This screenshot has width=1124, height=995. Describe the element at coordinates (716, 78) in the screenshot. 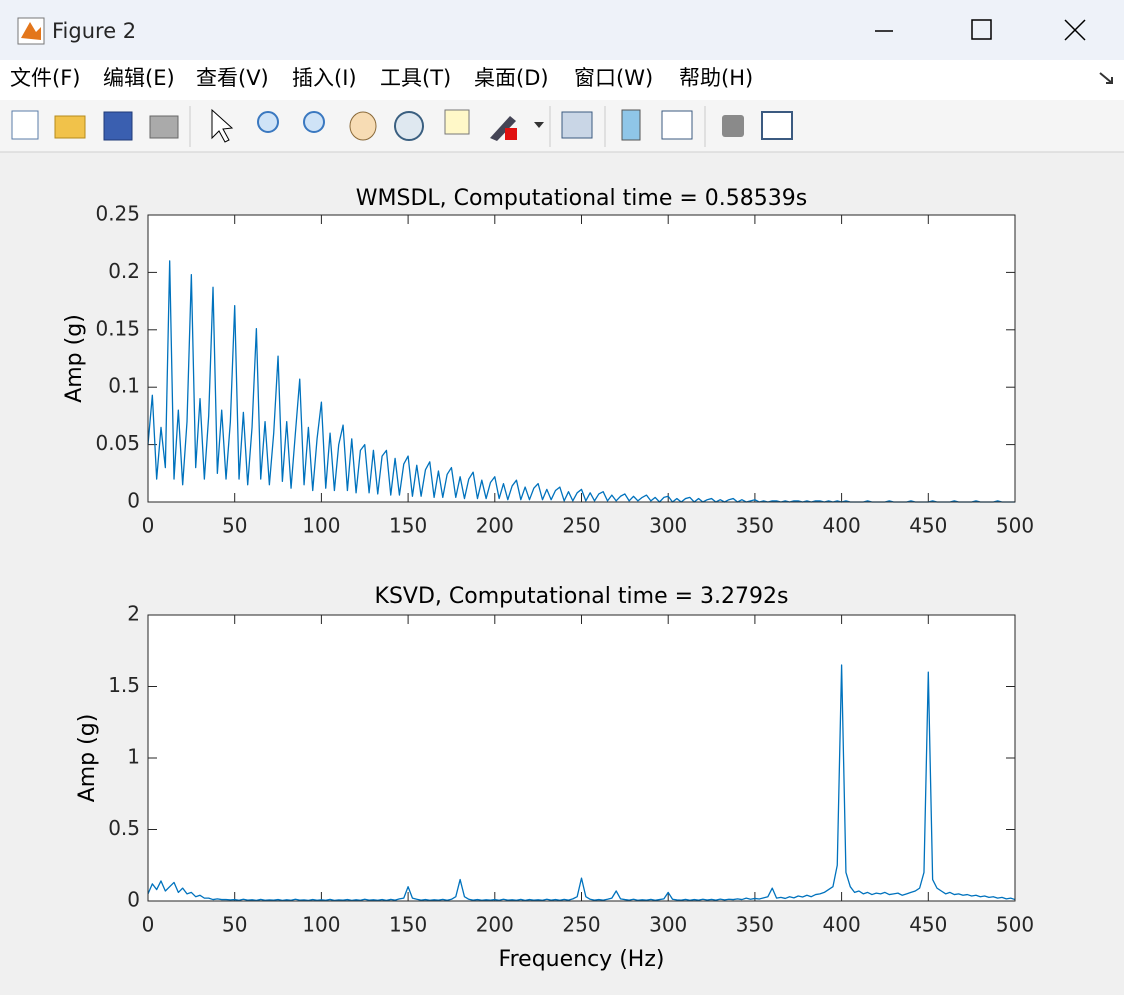

I see `menu-item: 帮助(H)` at that location.